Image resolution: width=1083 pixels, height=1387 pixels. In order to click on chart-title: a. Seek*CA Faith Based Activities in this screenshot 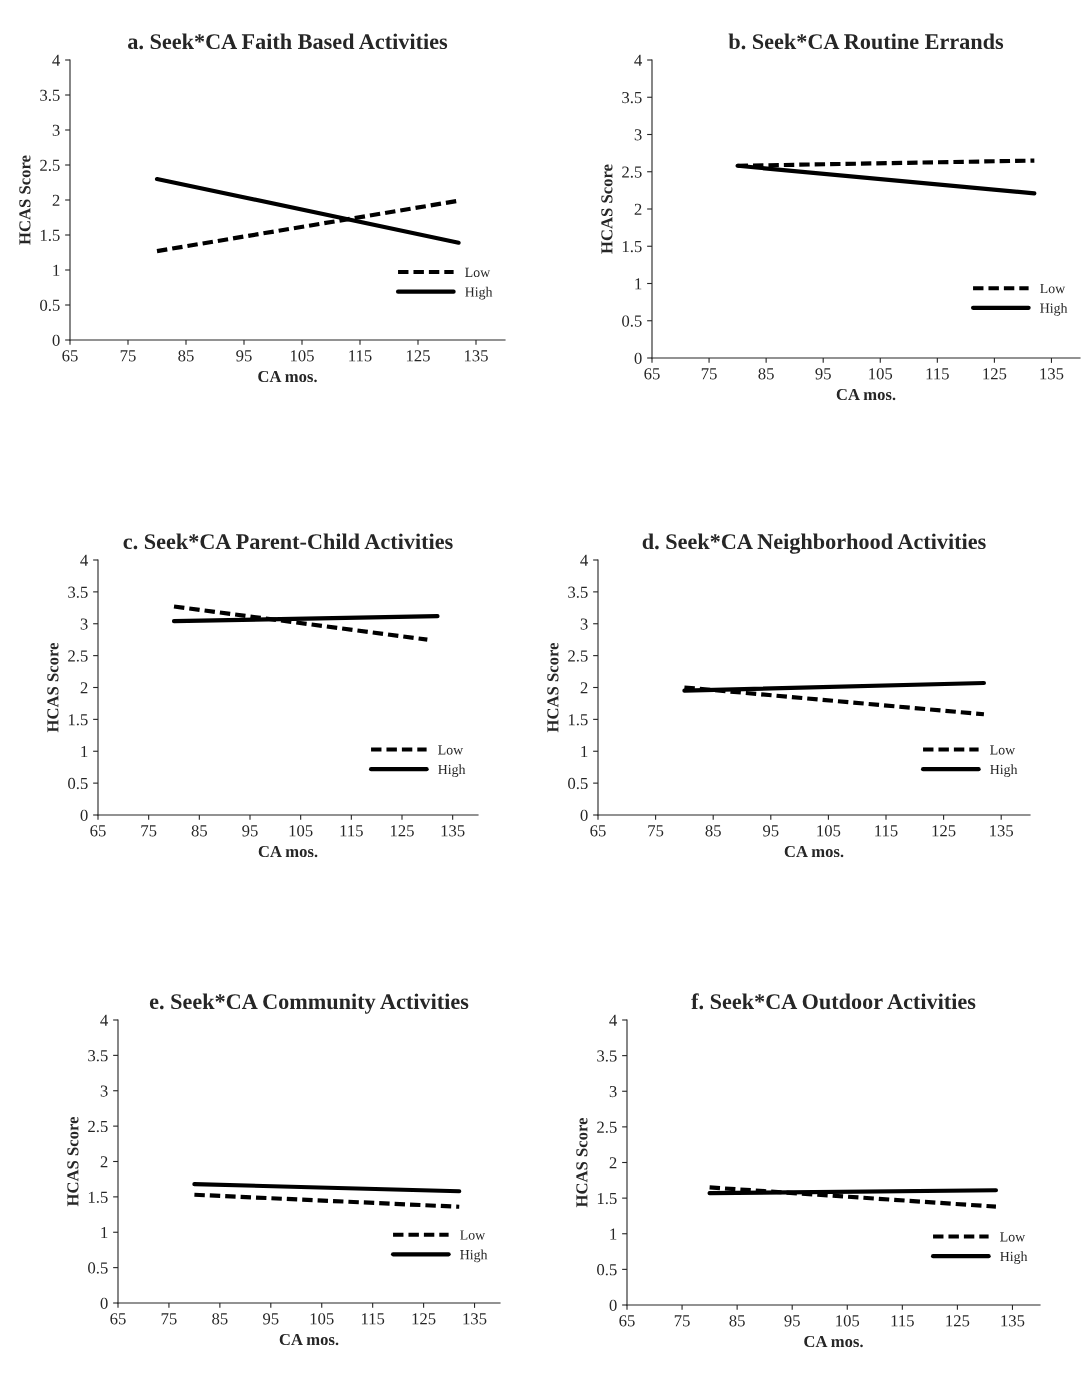, I will do `click(288, 41)`.